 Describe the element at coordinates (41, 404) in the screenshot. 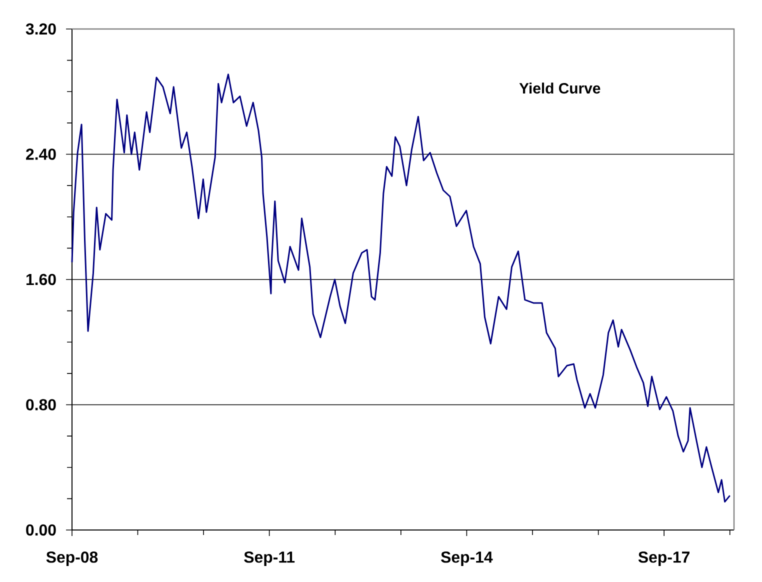

I see `y-tick-label: 0.80` at that location.